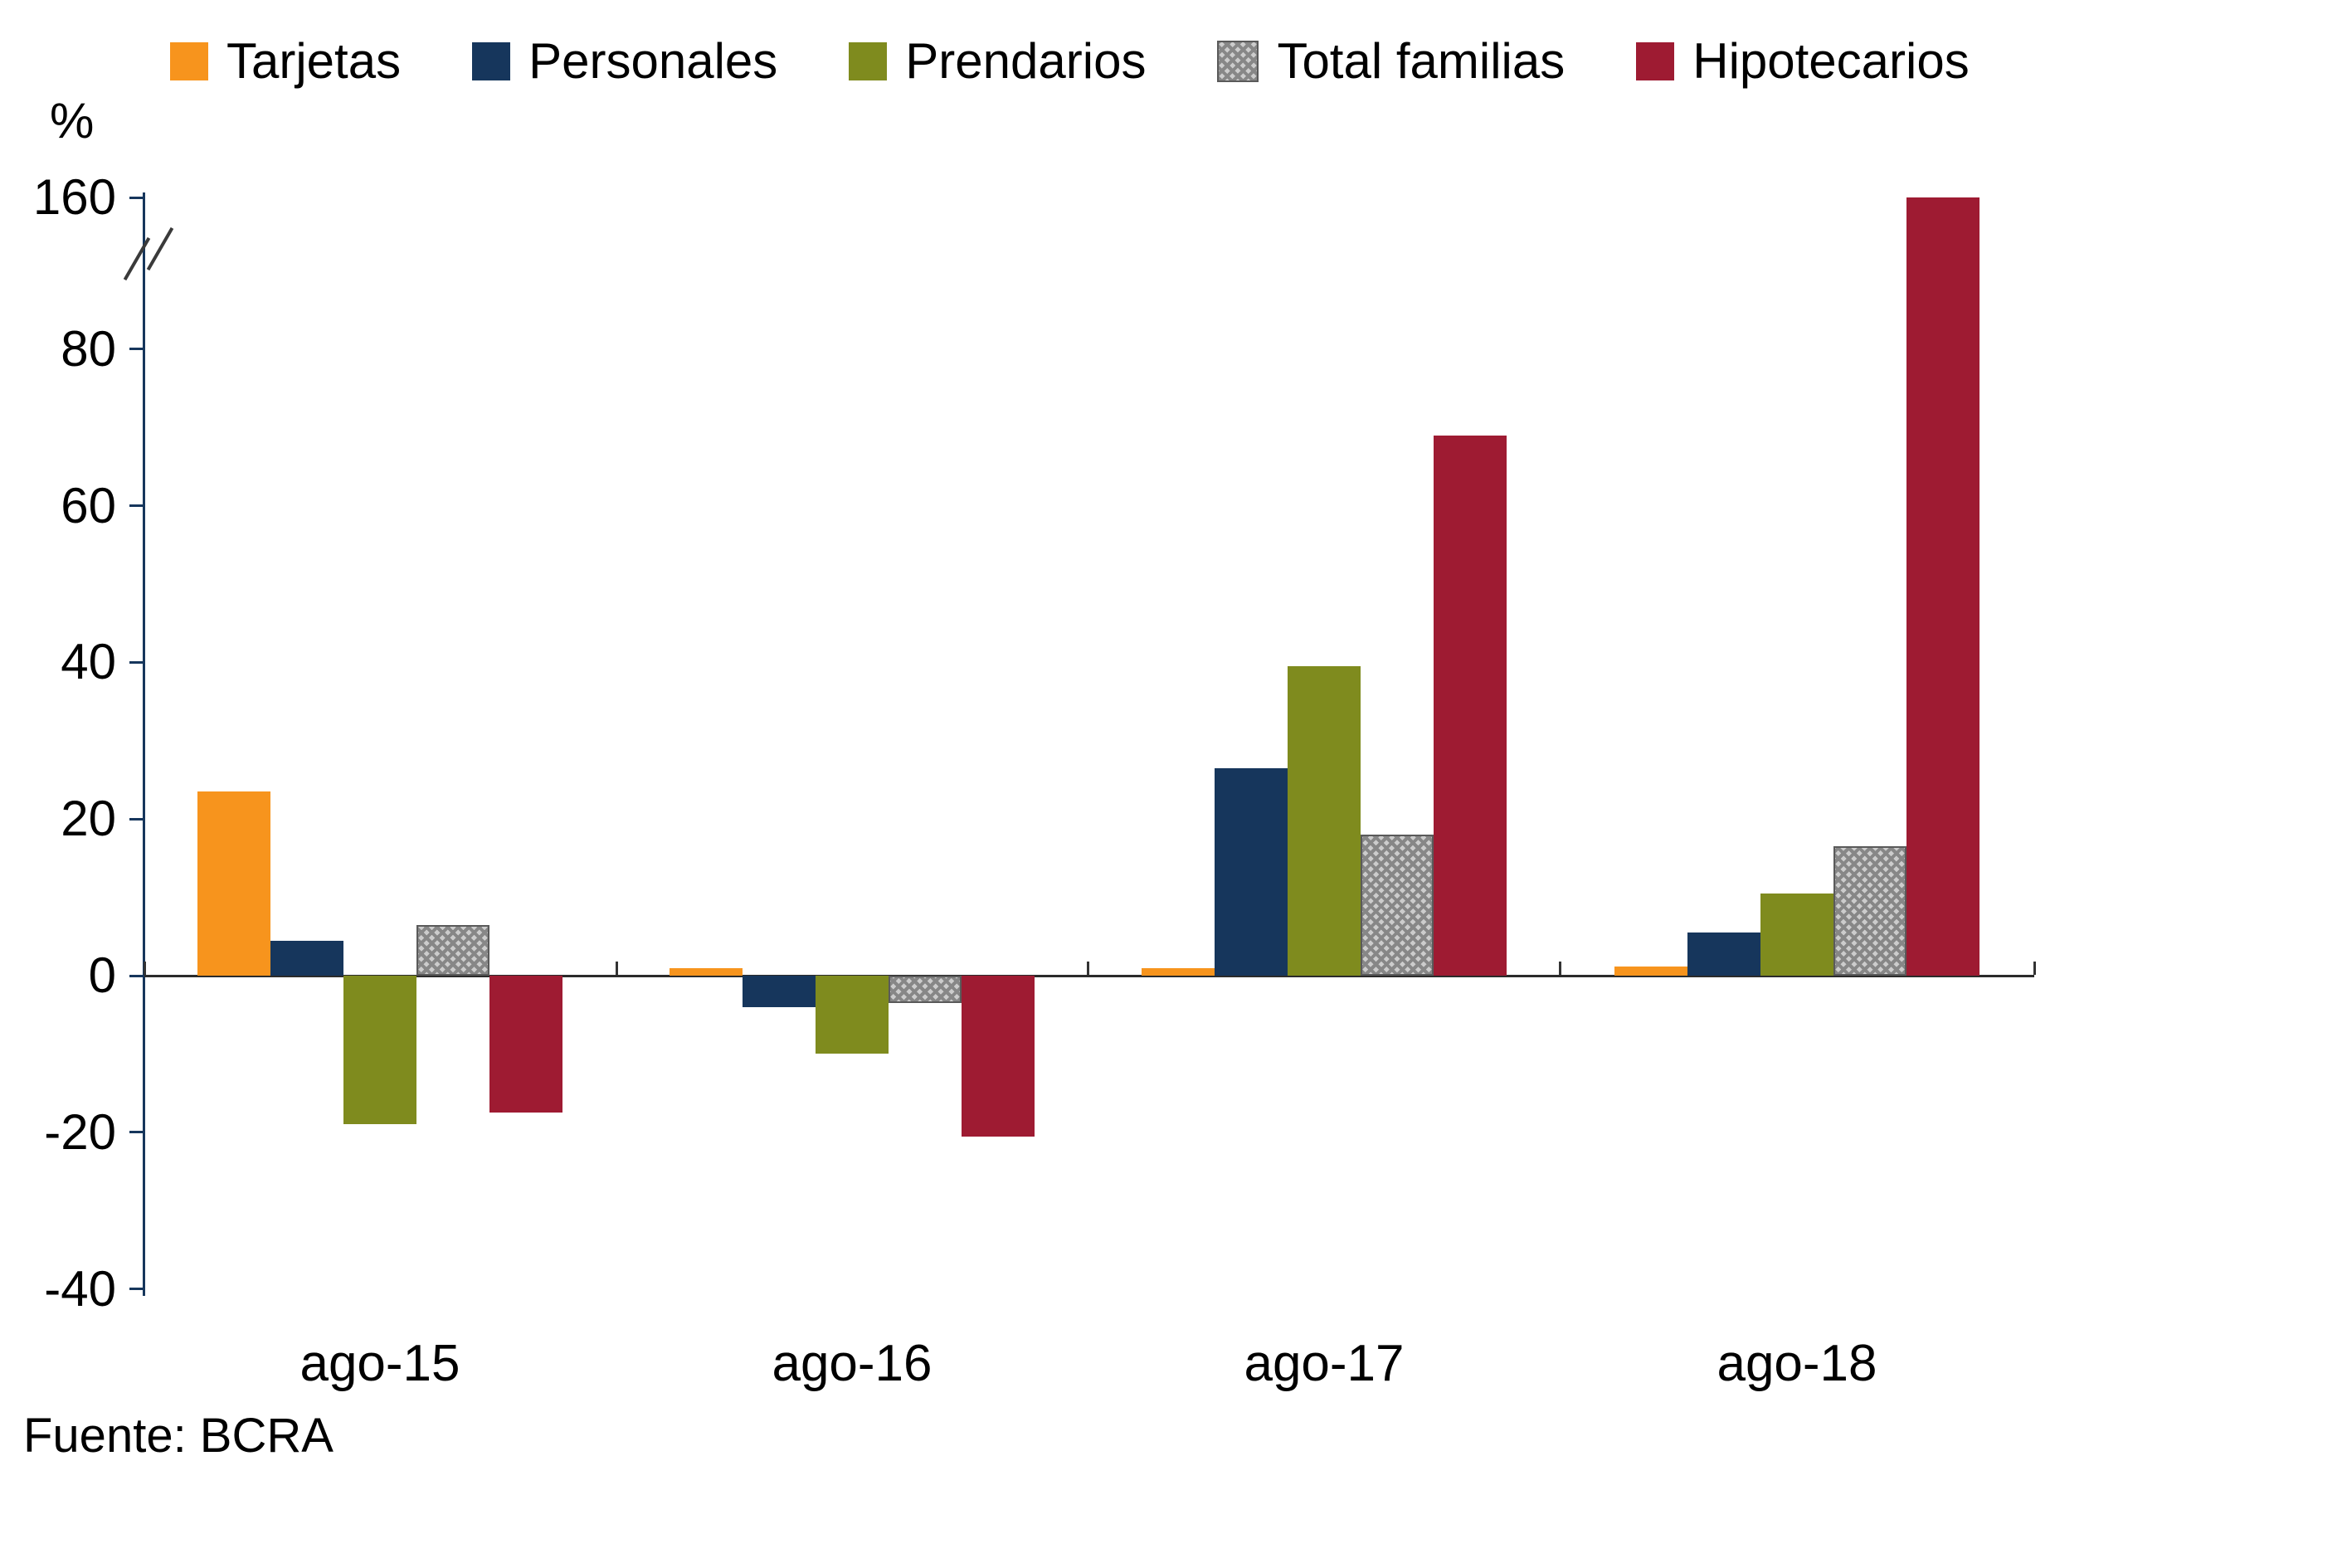 Image resolution: width=2352 pixels, height=1568 pixels. I want to click on legend-item-prendarios: Prendarios, so click(997, 61).